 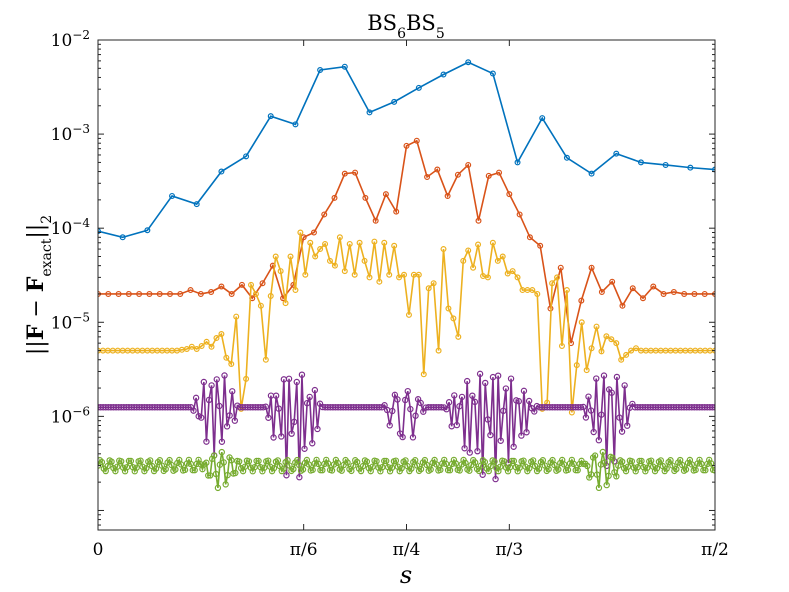 What do you see at coordinates (71, 227) in the screenshot?
I see `y-tick-label: 10⁻⁴` at bounding box center [71, 227].